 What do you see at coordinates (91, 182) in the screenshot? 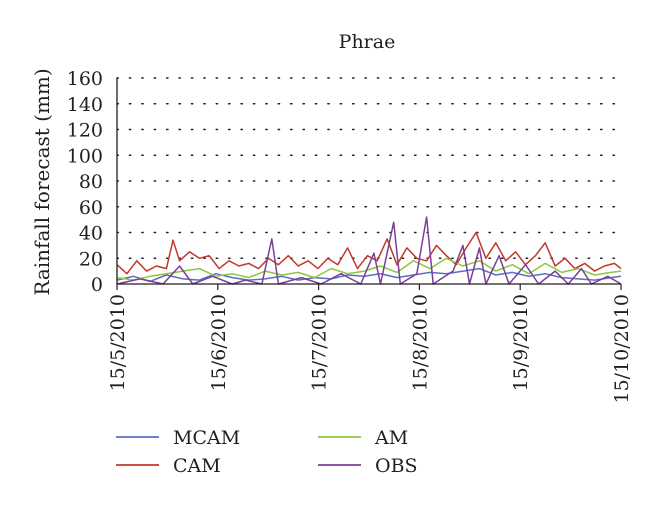
I see `y-tick-label-80: 80` at bounding box center [91, 182].